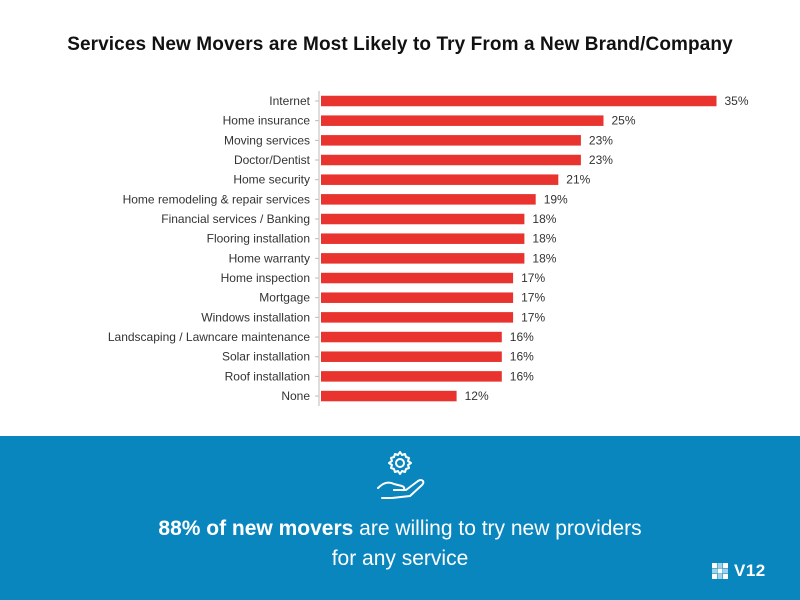 The width and height of the screenshot is (800, 600). I want to click on v12-logo: V12, so click(739, 571).